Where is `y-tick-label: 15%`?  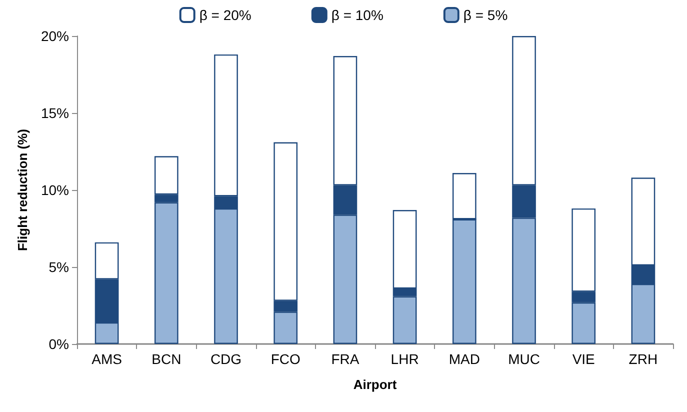
y-tick-label: 15% is located at coordinates (54, 113).